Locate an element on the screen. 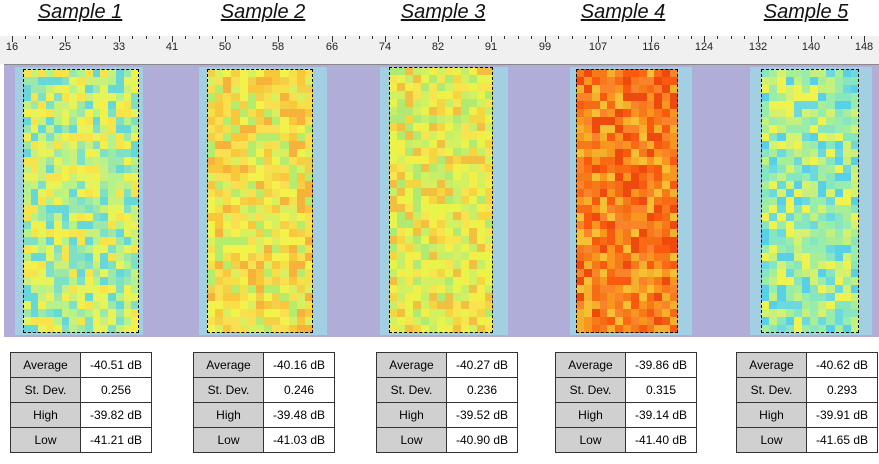 Image resolution: width=879 pixels, height=464 pixels. table-row: St. Dev. 0.236 is located at coordinates (447, 390).